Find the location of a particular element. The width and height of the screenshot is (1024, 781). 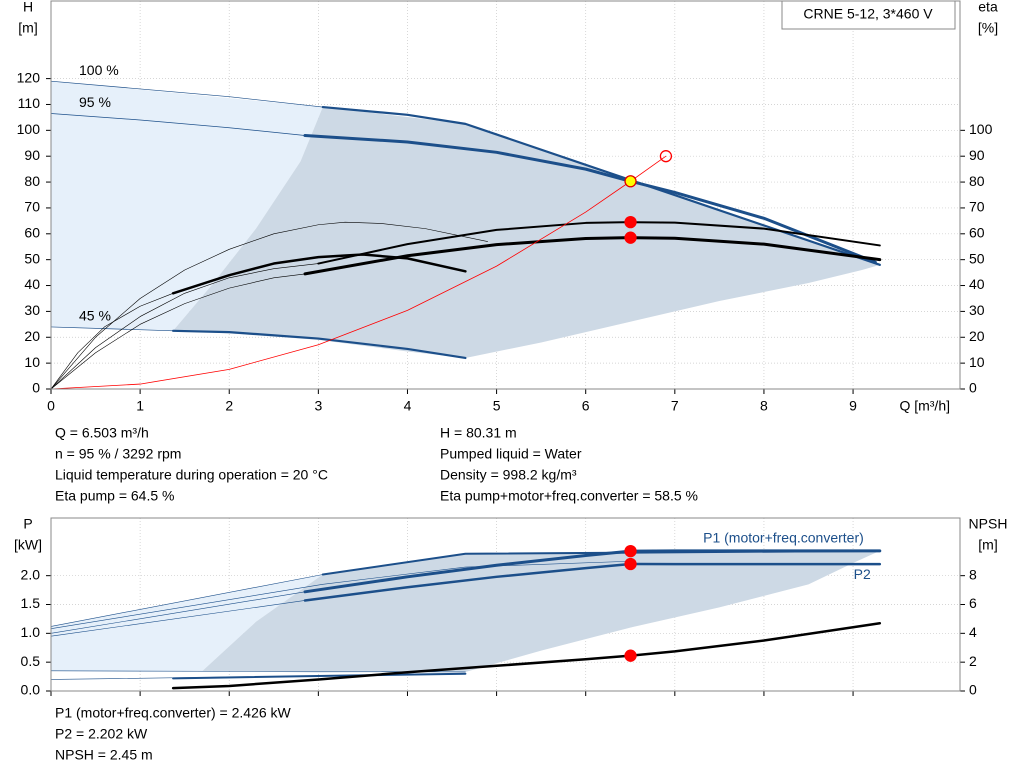

x-tick-label: 0 is located at coordinates (51, 406).